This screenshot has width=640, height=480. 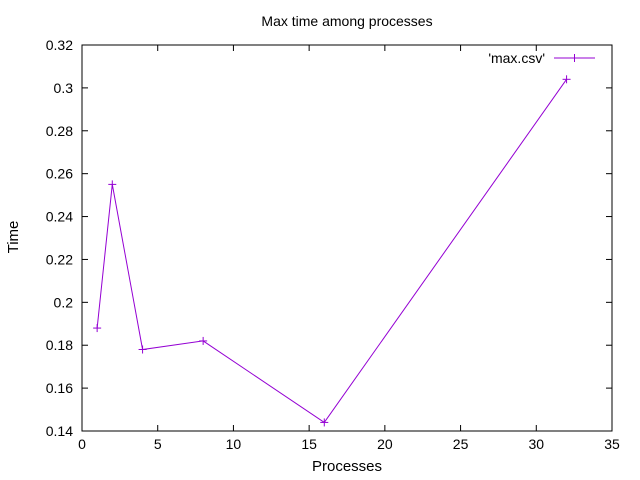 What do you see at coordinates (461, 444) in the screenshot?
I see `x-tick-label: 25` at bounding box center [461, 444].